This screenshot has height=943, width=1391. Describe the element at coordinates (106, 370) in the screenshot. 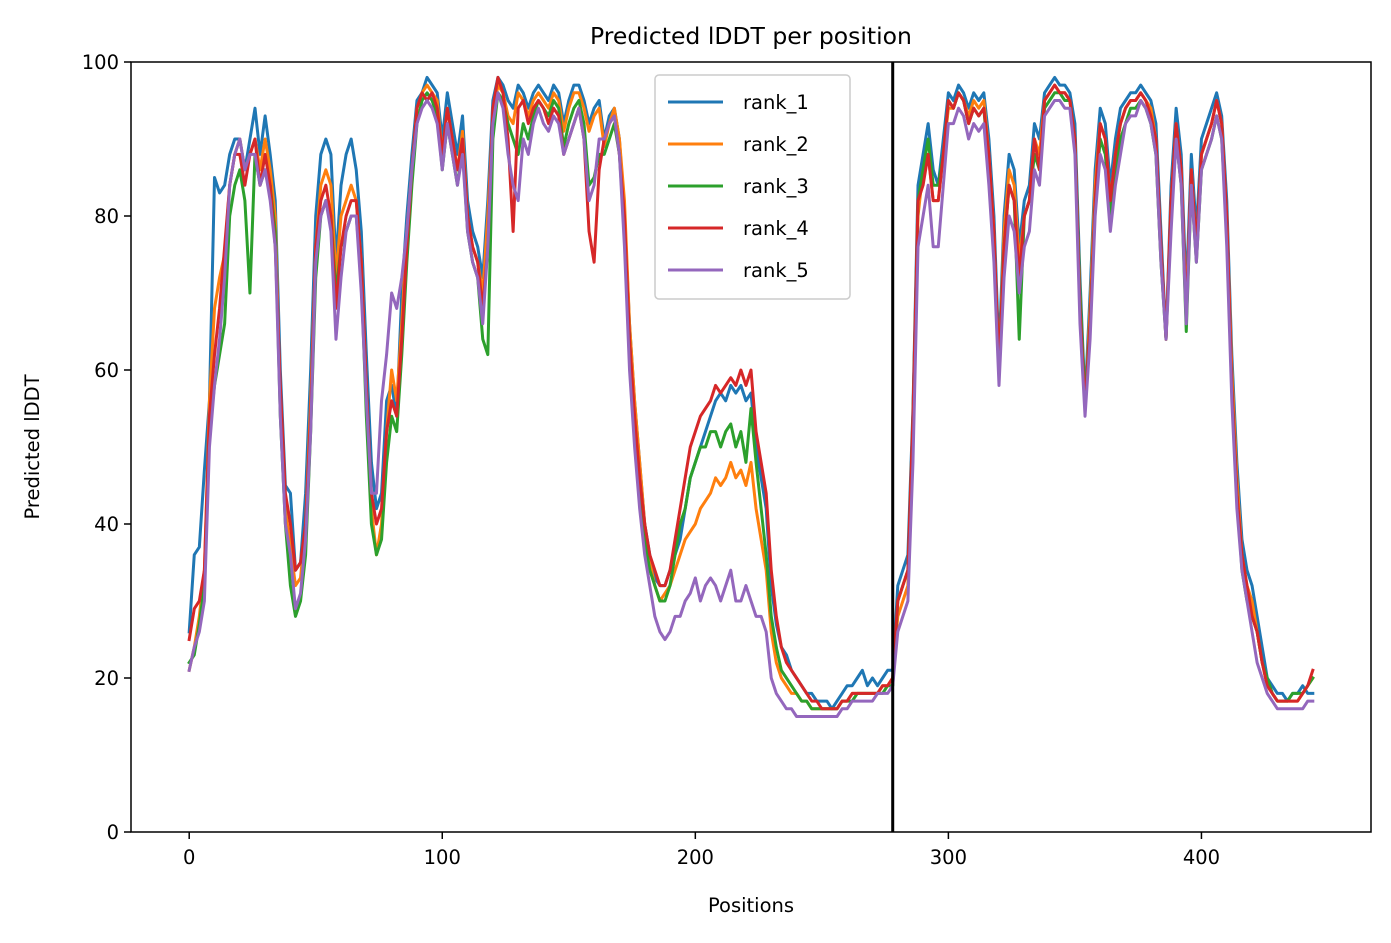

I see `y-tick-label: 60` at that location.